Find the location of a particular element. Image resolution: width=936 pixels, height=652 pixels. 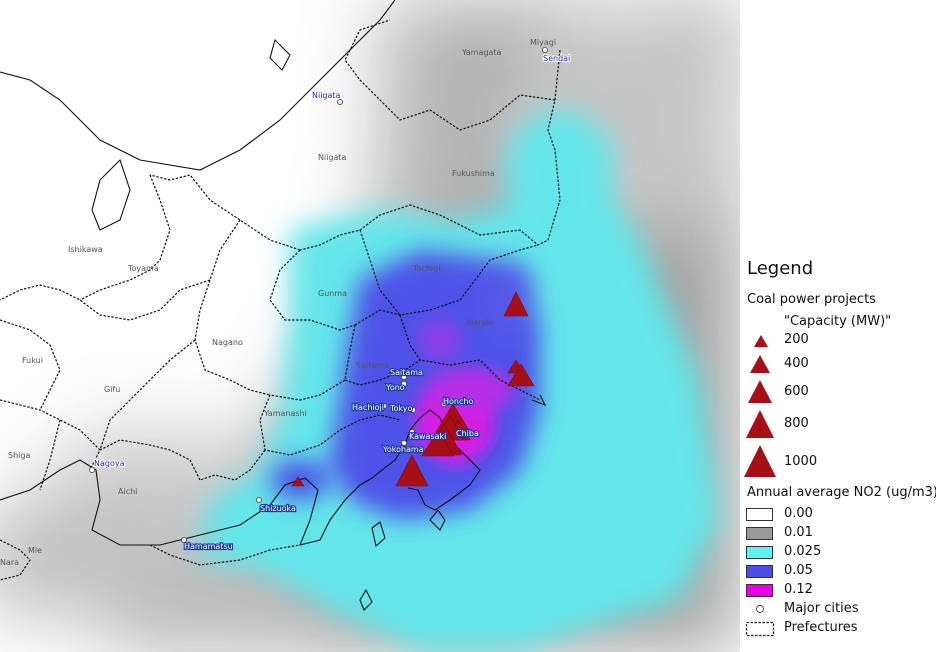

pref-label-miyagi: Miyagi is located at coordinates (543, 42).